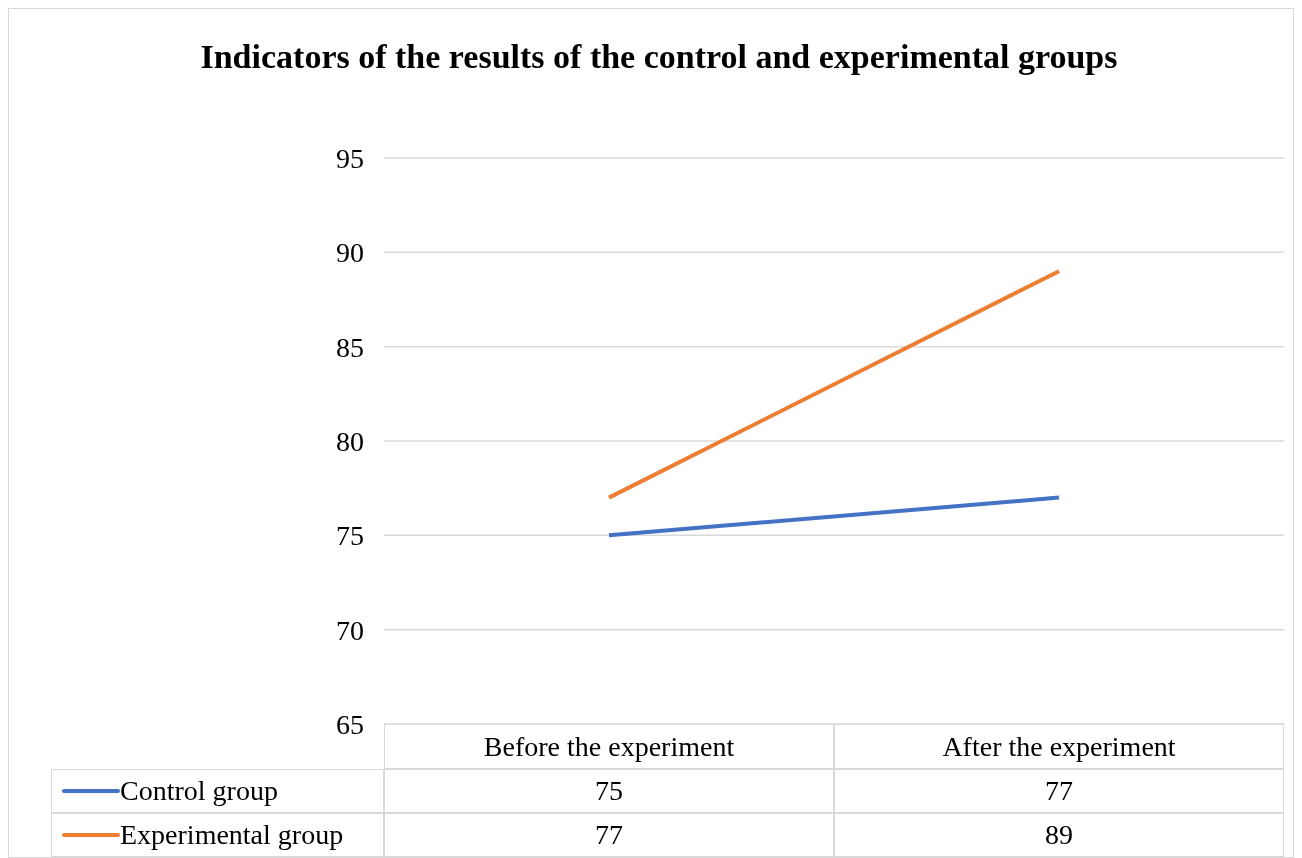  I want to click on data-label: 89, so click(1059, 835).